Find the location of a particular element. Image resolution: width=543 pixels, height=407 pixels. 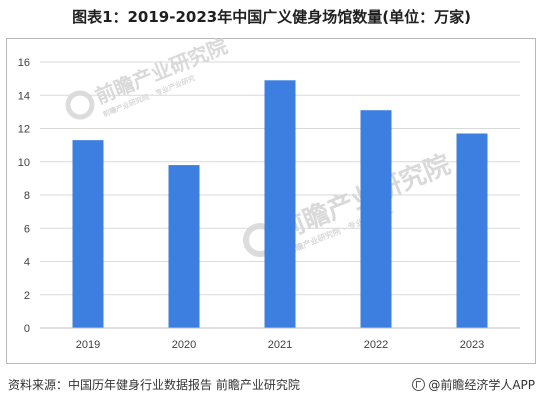

y-tick-label: 16 is located at coordinates (24, 63).